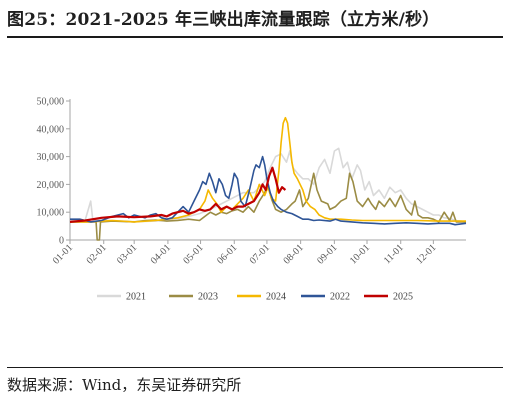 This screenshot has width=510, height=401. What do you see at coordinates (394, 254) in the screenshot?
I see `x-tick-label: 11-01` at bounding box center [394, 254].